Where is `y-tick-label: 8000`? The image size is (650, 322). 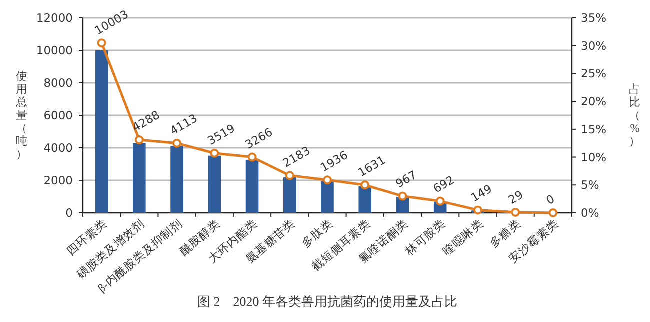 y-tick-label: 8000 is located at coordinates (58, 83).